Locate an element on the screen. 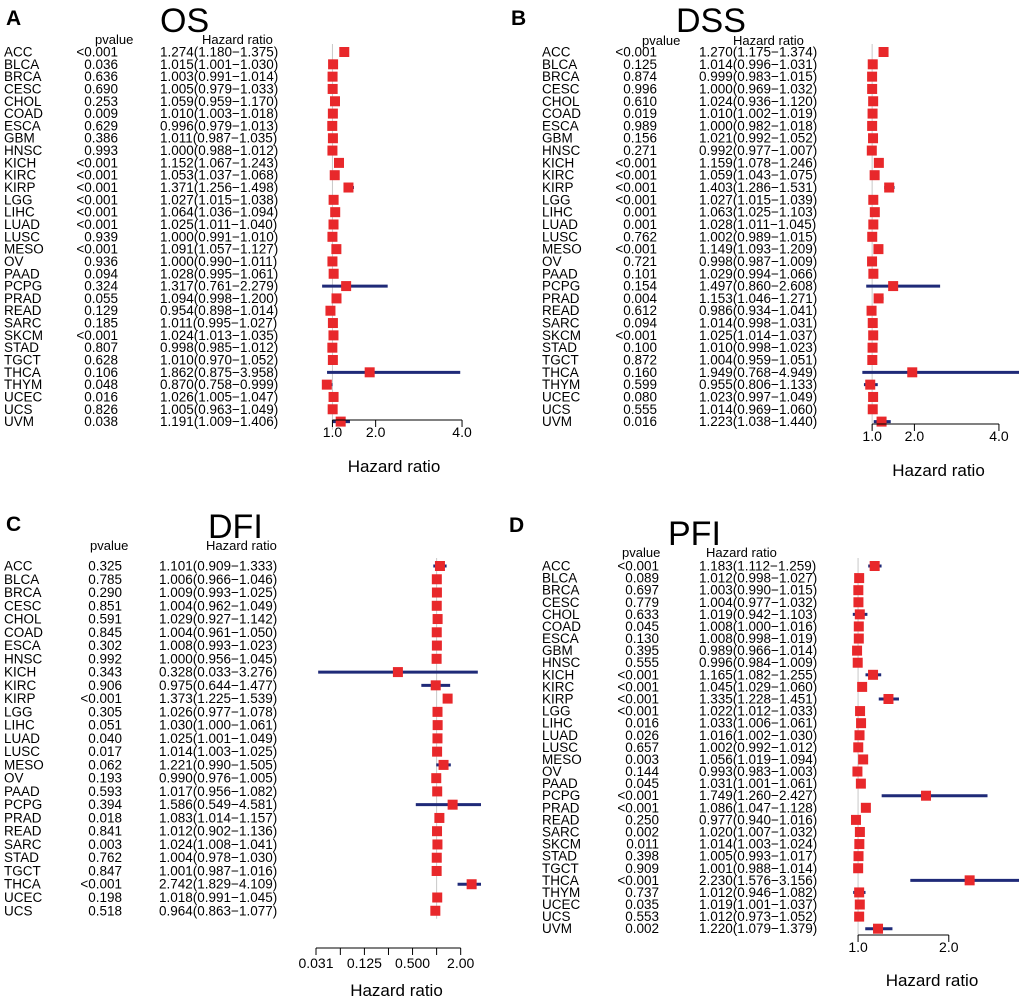  hazard-ratio-cell: 1.586(0.549−4.581) is located at coordinates (218, 804).